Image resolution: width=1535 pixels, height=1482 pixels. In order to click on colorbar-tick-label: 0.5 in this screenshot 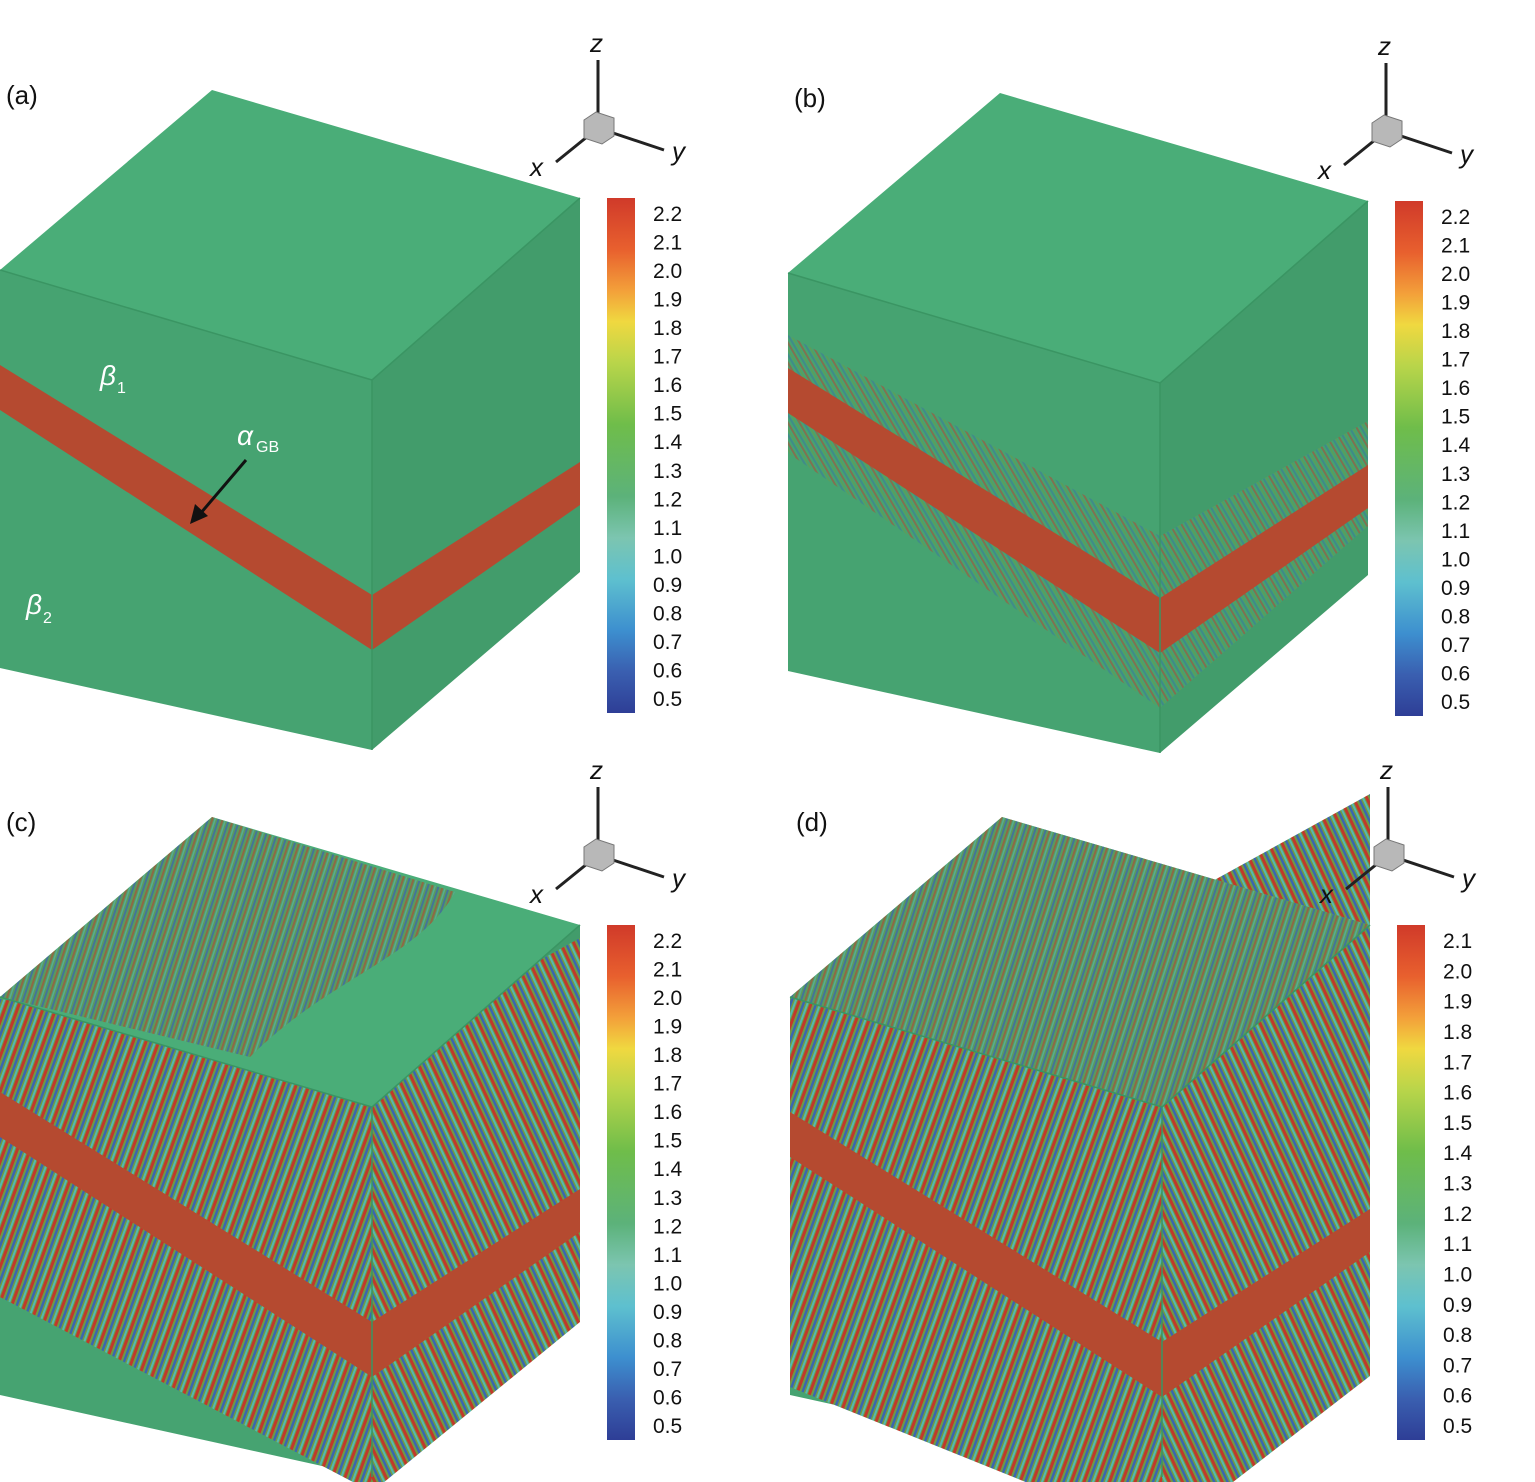, I will do `click(1457, 1426)`.